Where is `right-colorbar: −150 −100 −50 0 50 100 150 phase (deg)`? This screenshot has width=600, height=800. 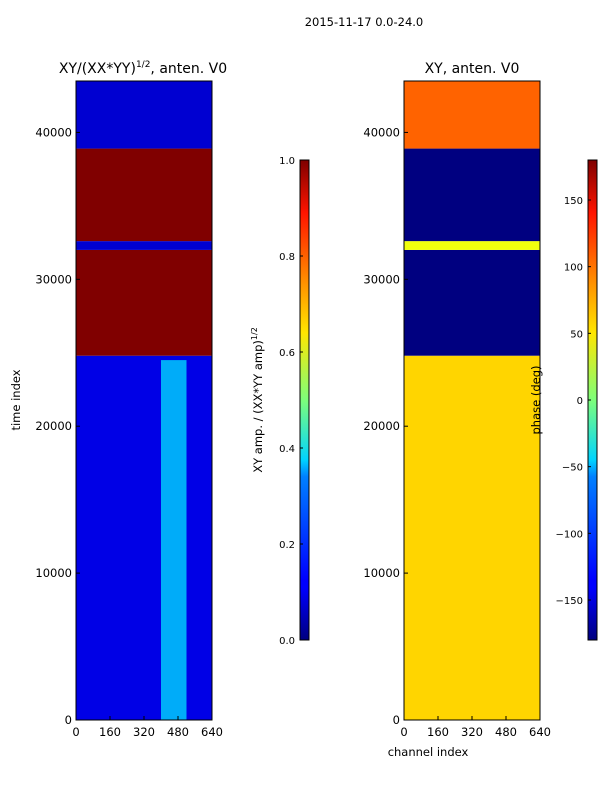
right-colorbar: −150 −100 −50 0 50 100 150 phase (deg) is located at coordinates (563, 400).